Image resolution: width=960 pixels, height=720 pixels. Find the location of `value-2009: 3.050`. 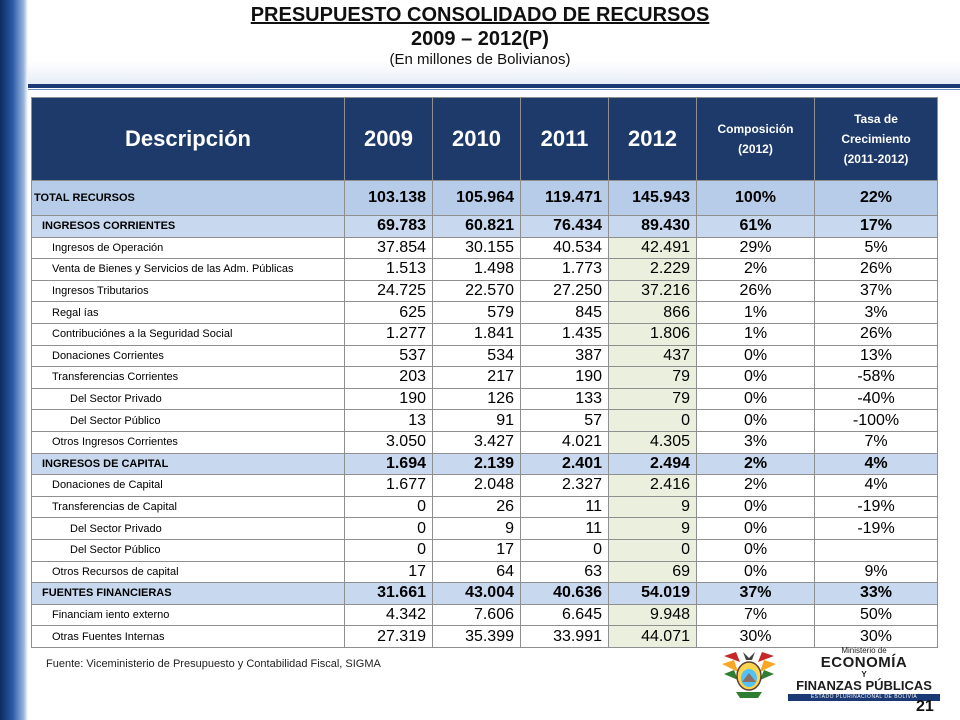

value-2009: 3.050 is located at coordinates (388, 442).